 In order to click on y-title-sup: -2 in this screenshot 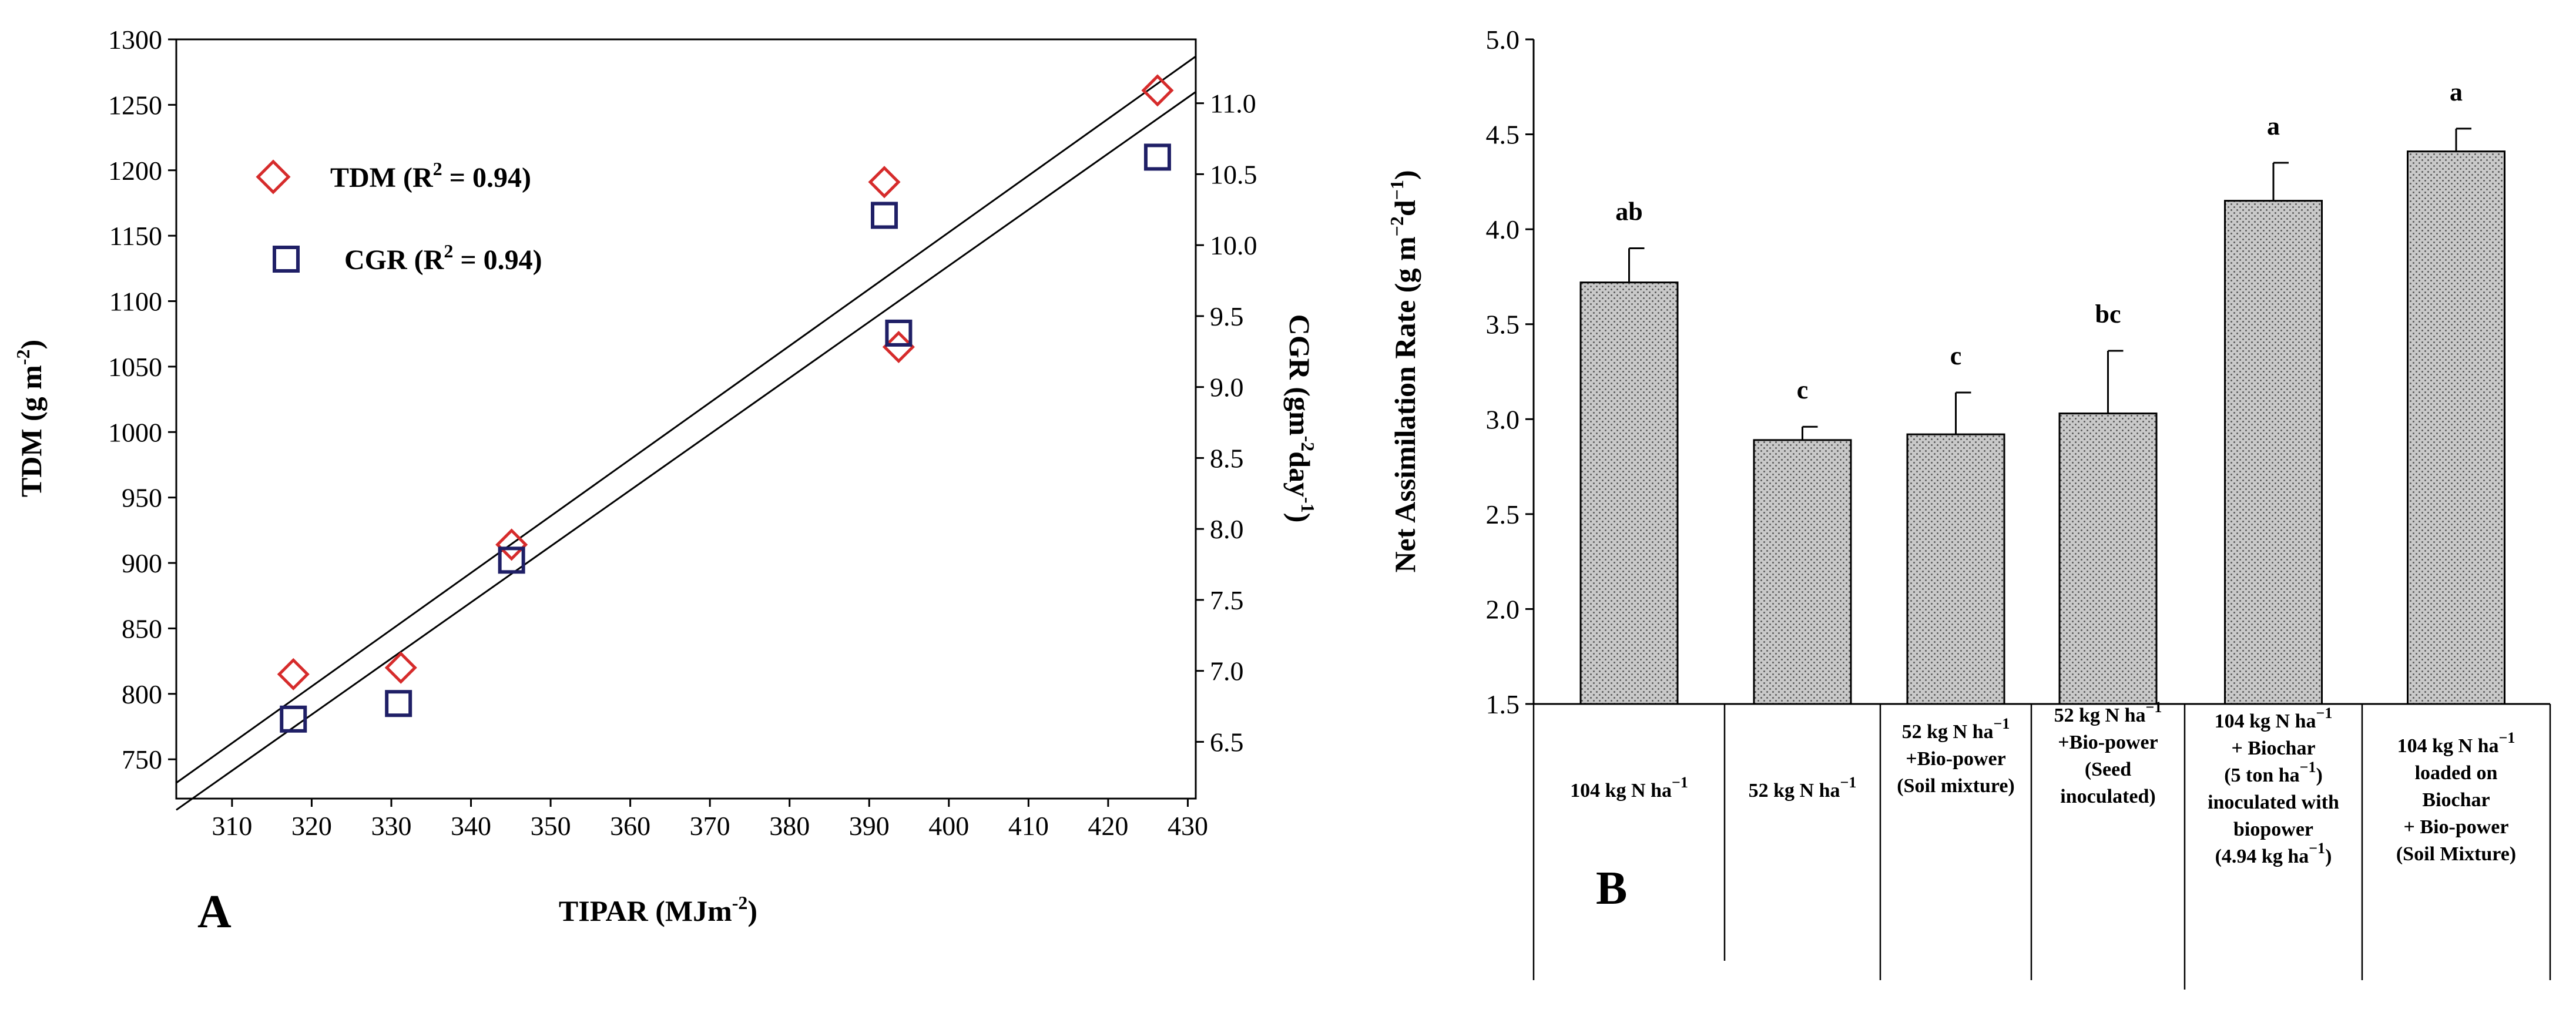, I will do `click(22, 358)`.